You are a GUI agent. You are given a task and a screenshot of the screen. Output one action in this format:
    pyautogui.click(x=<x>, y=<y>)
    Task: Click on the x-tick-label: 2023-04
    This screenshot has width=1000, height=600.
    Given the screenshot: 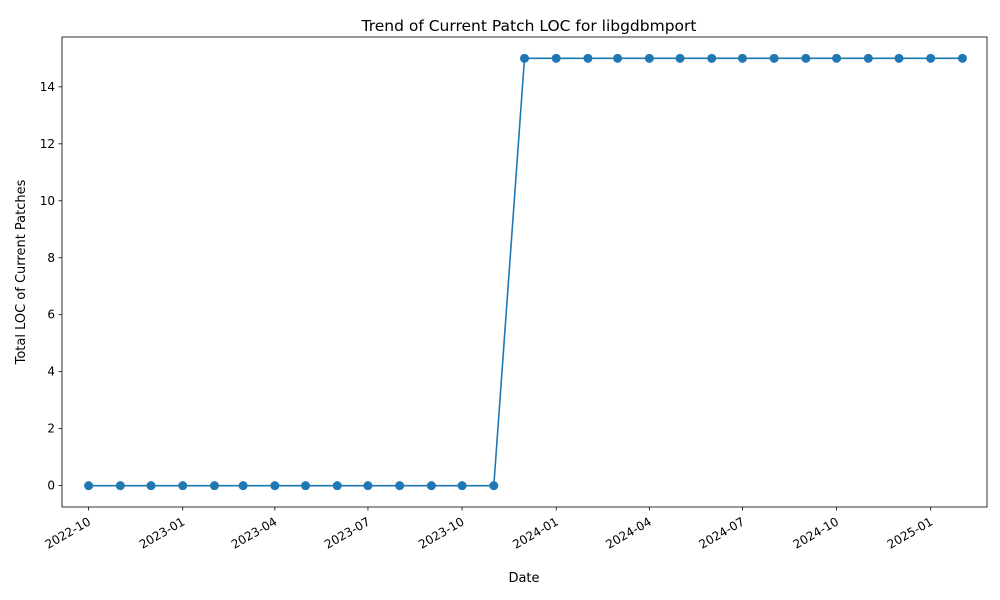 What is the action you would take?
    pyautogui.click(x=254, y=532)
    